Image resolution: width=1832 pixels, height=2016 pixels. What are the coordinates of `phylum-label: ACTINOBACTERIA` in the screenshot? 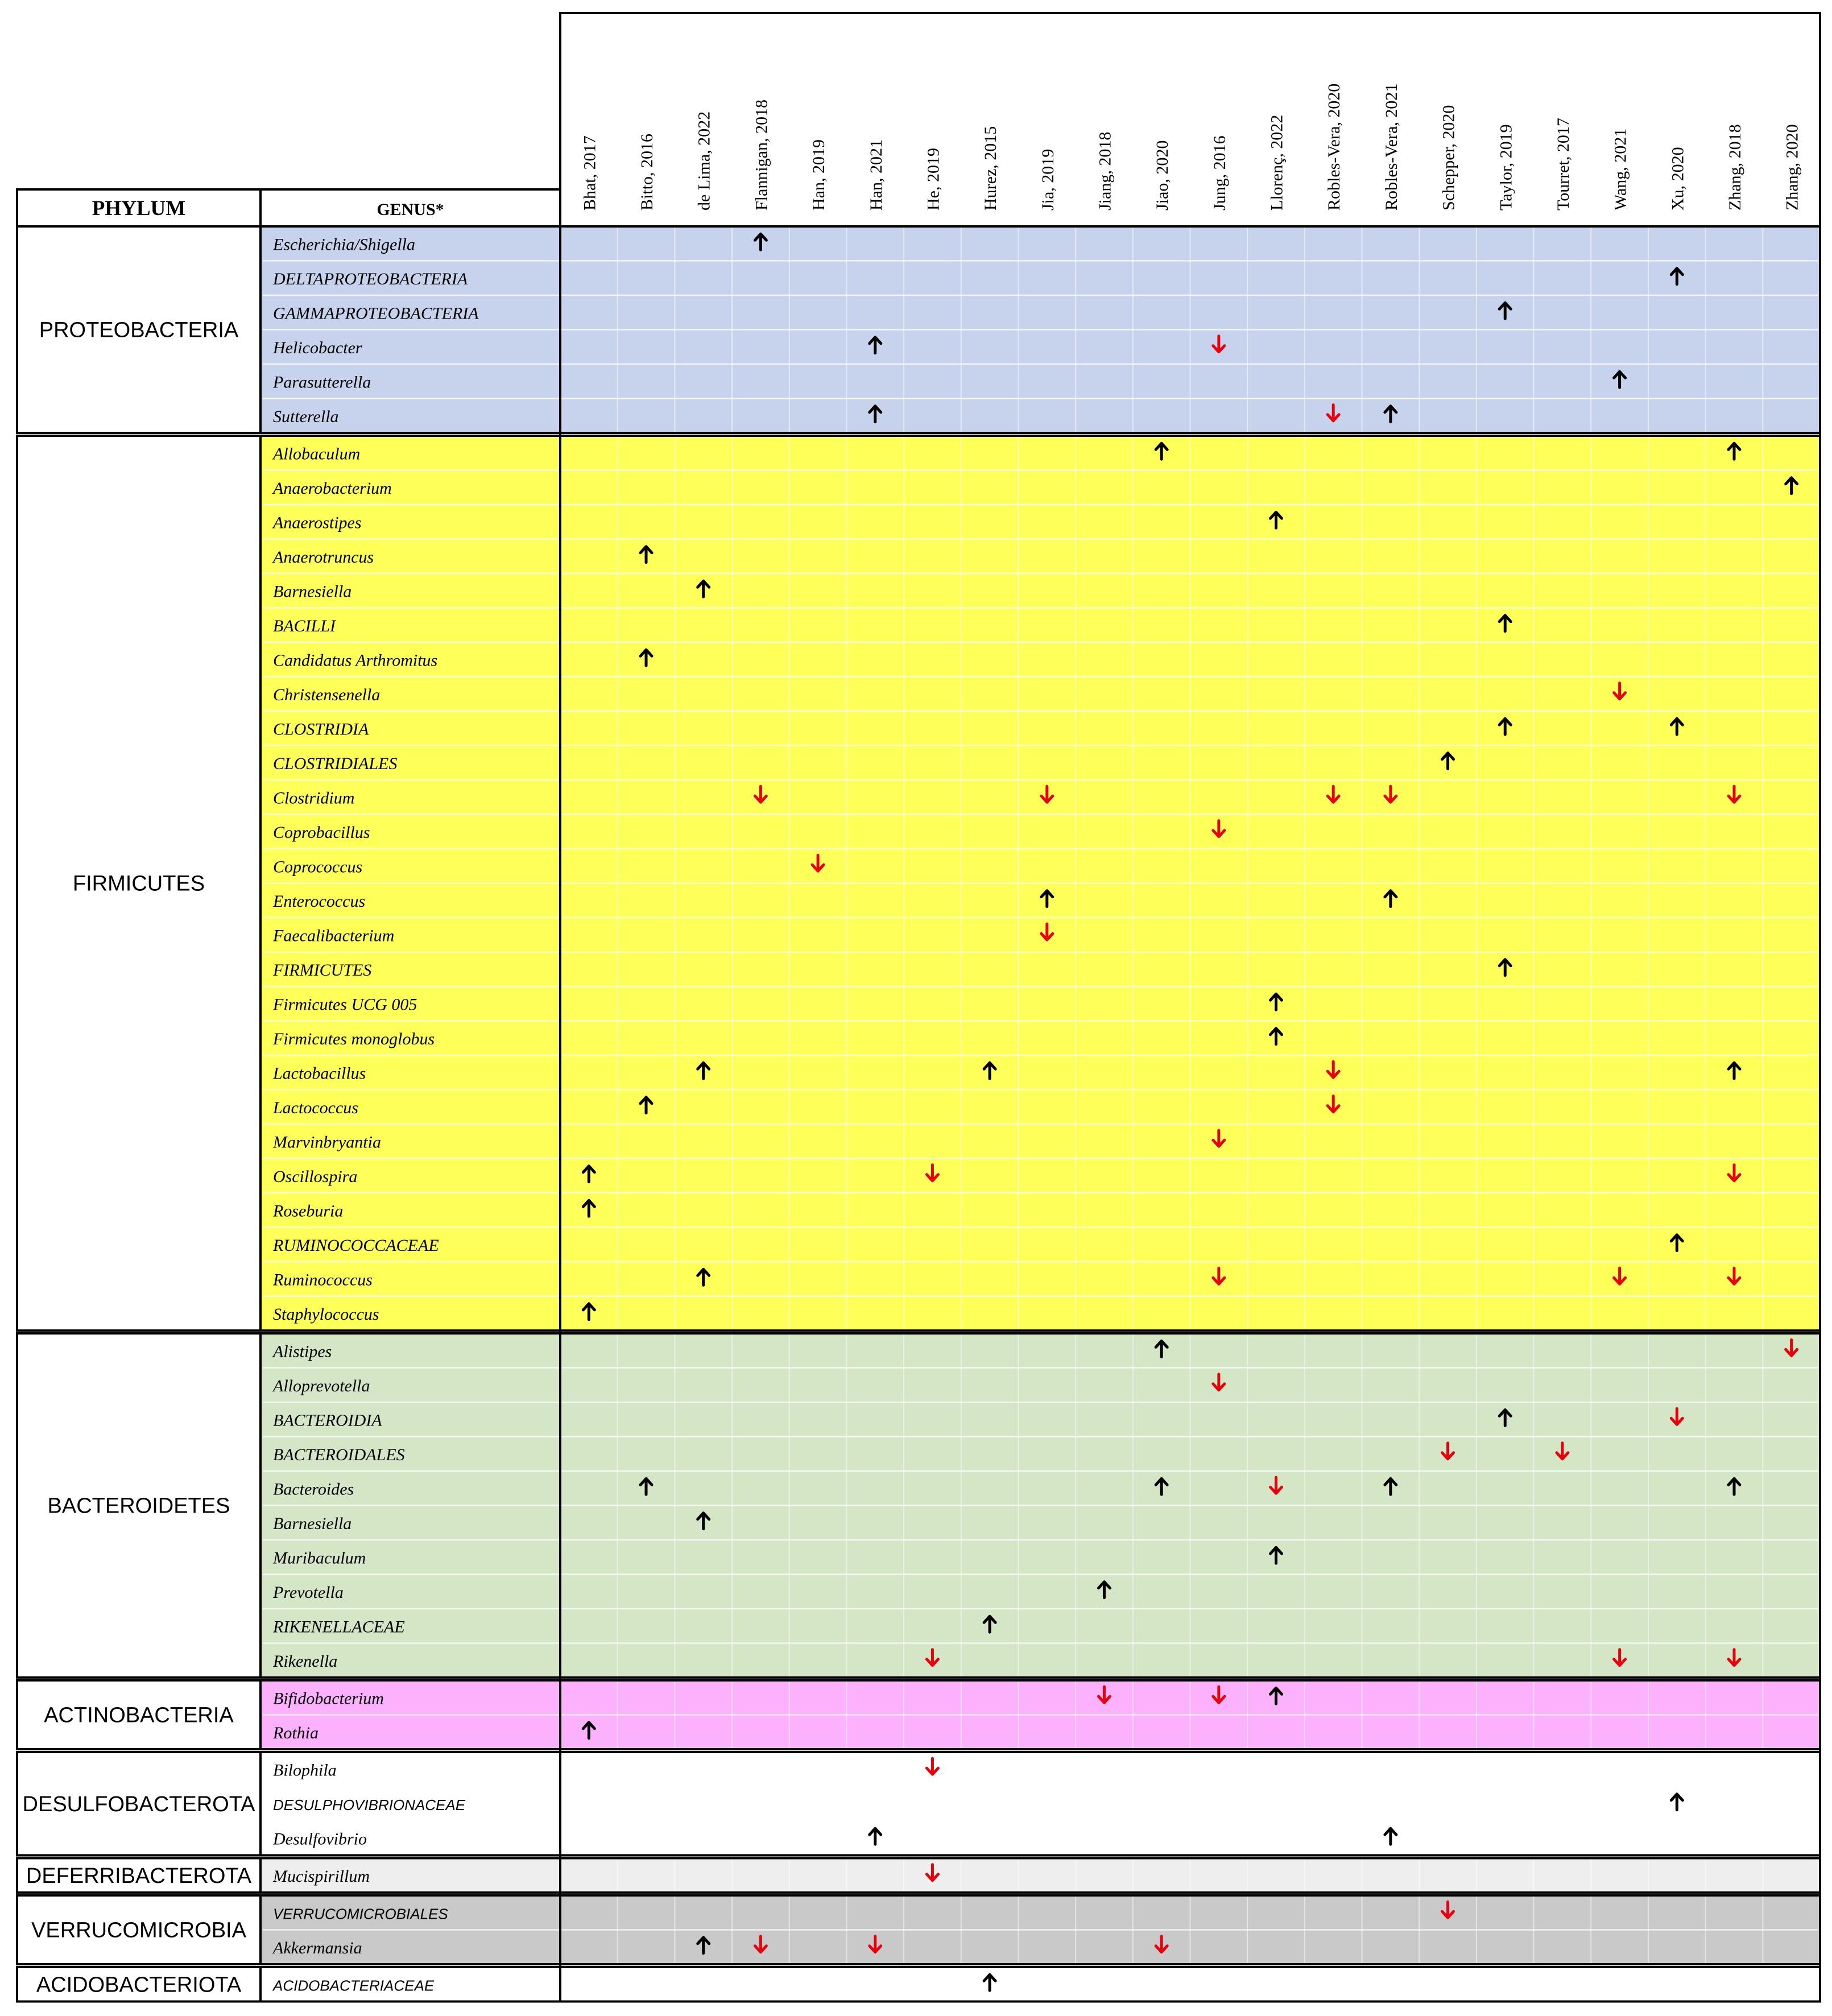 It's located at (139, 1716).